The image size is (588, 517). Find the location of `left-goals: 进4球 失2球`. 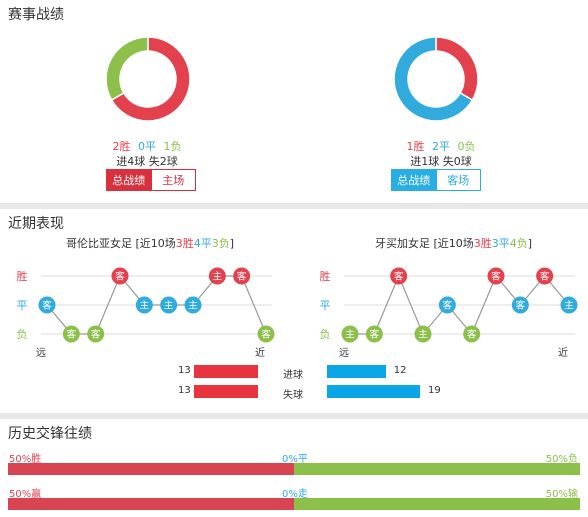

left-goals: 进4球 失2球 is located at coordinates (147, 161).